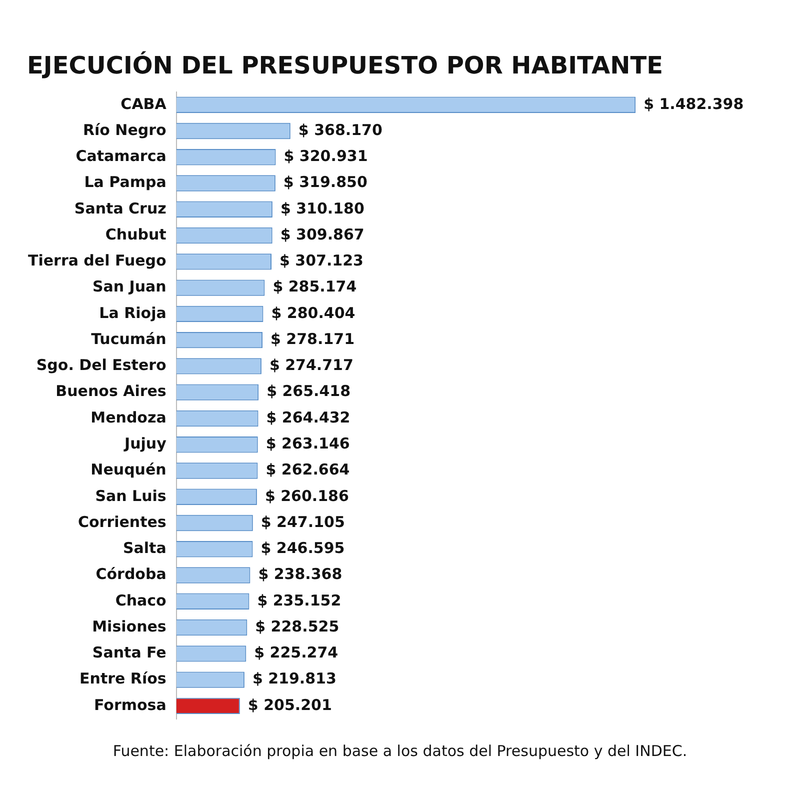 Image resolution: width=800 pixels, height=800 pixels. Describe the element at coordinates (302, 521) in the screenshot. I see `data-label: $ 247.105` at that location.